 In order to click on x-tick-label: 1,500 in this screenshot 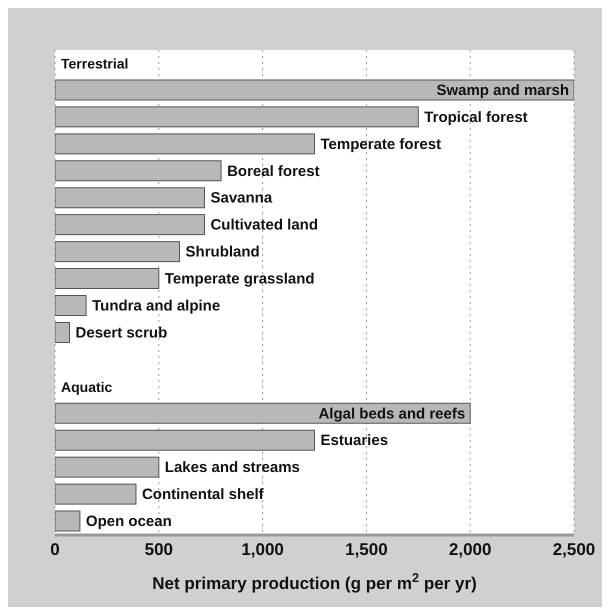, I will do `click(366, 550)`.